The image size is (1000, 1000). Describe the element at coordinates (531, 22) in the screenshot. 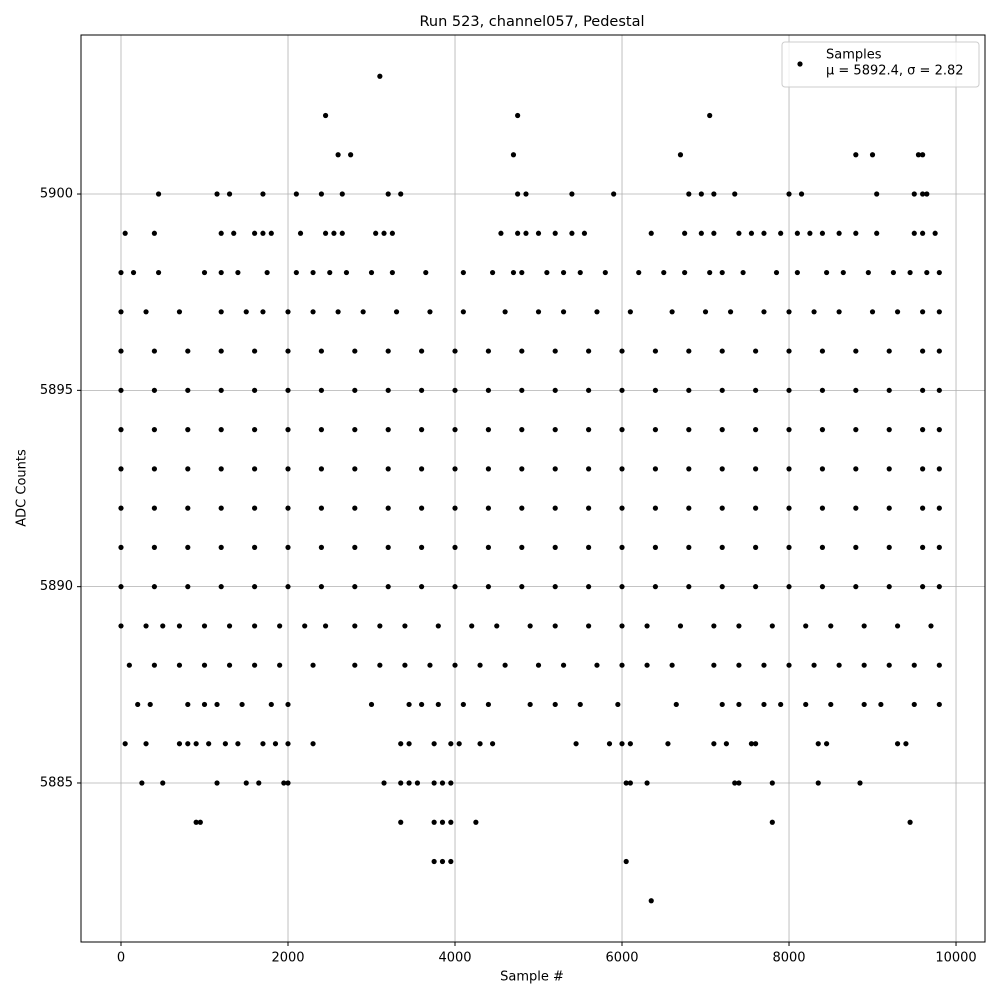

I see `chart-title: Run 523, channel057, Pedestal` at that location.